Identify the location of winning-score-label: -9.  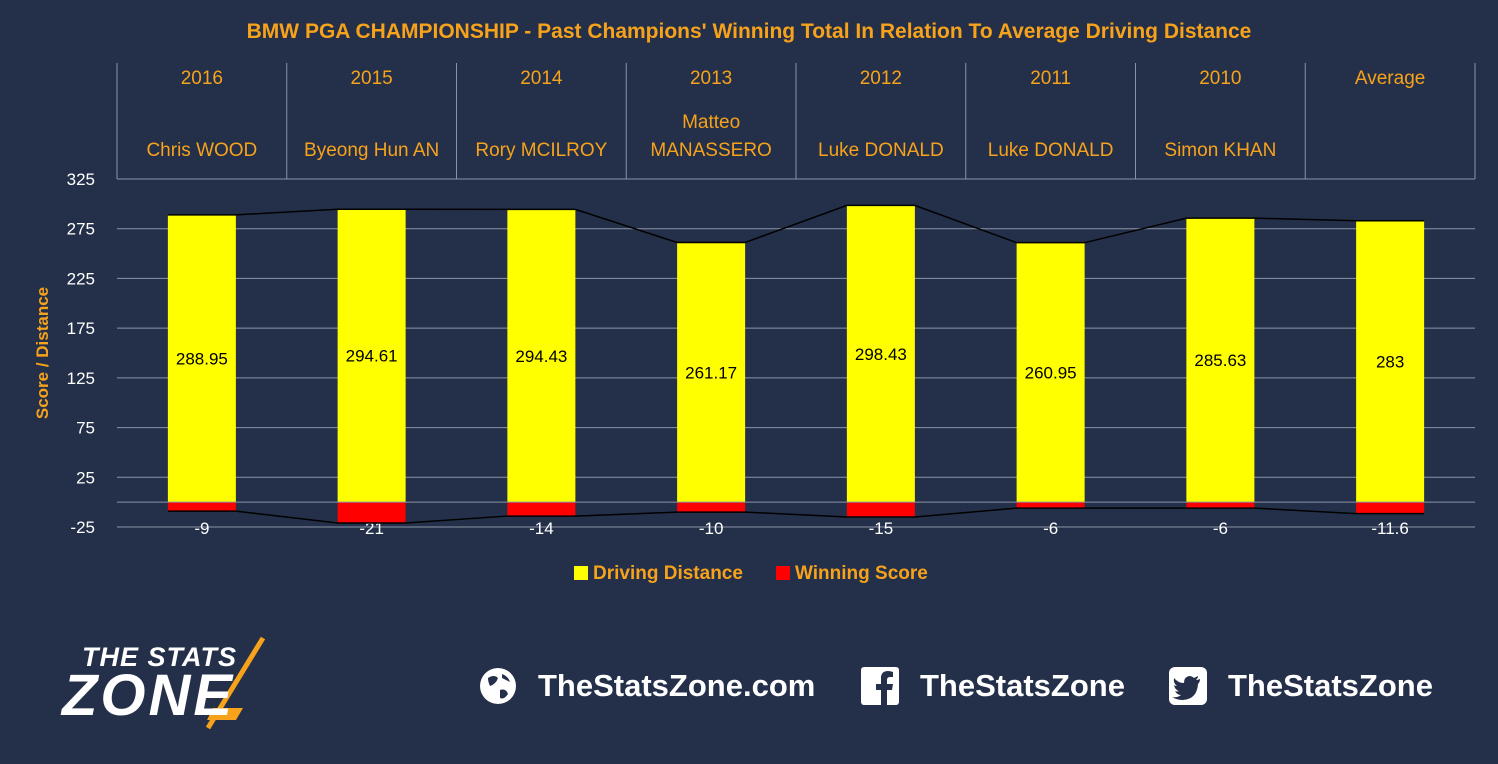
(201, 528).